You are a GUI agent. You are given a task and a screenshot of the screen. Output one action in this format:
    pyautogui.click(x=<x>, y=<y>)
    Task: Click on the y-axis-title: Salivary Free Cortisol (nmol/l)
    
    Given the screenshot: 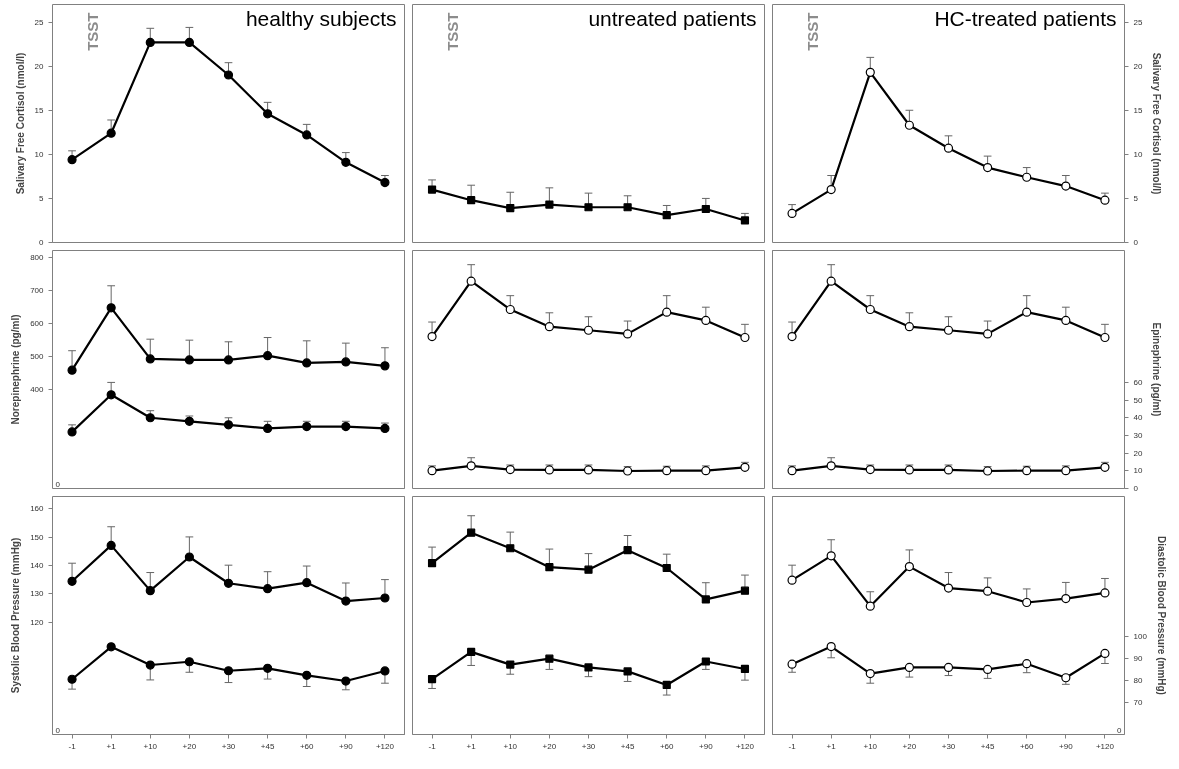 What is the action you would take?
    pyautogui.click(x=20, y=123)
    